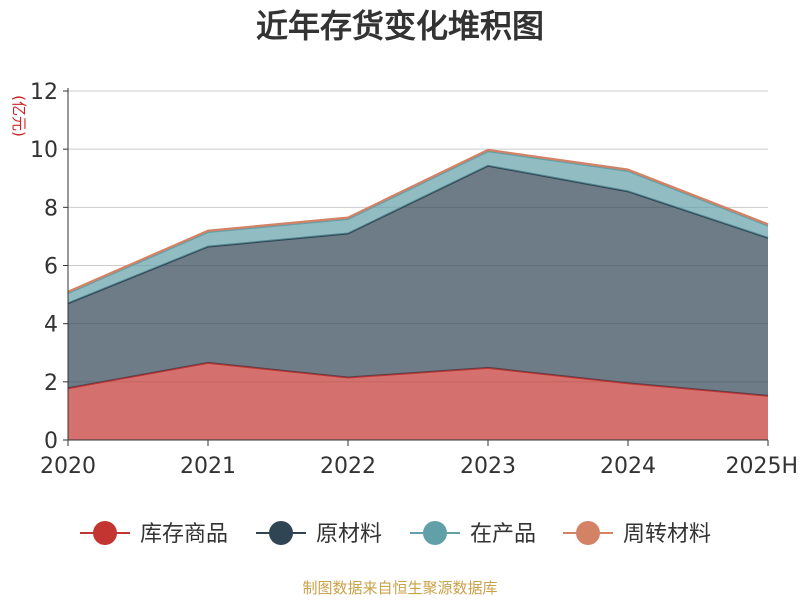  What do you see at coordinates (51, 267) in the screenshot?
I see `y-tick-label: 6` at bounding box center [51, 267].